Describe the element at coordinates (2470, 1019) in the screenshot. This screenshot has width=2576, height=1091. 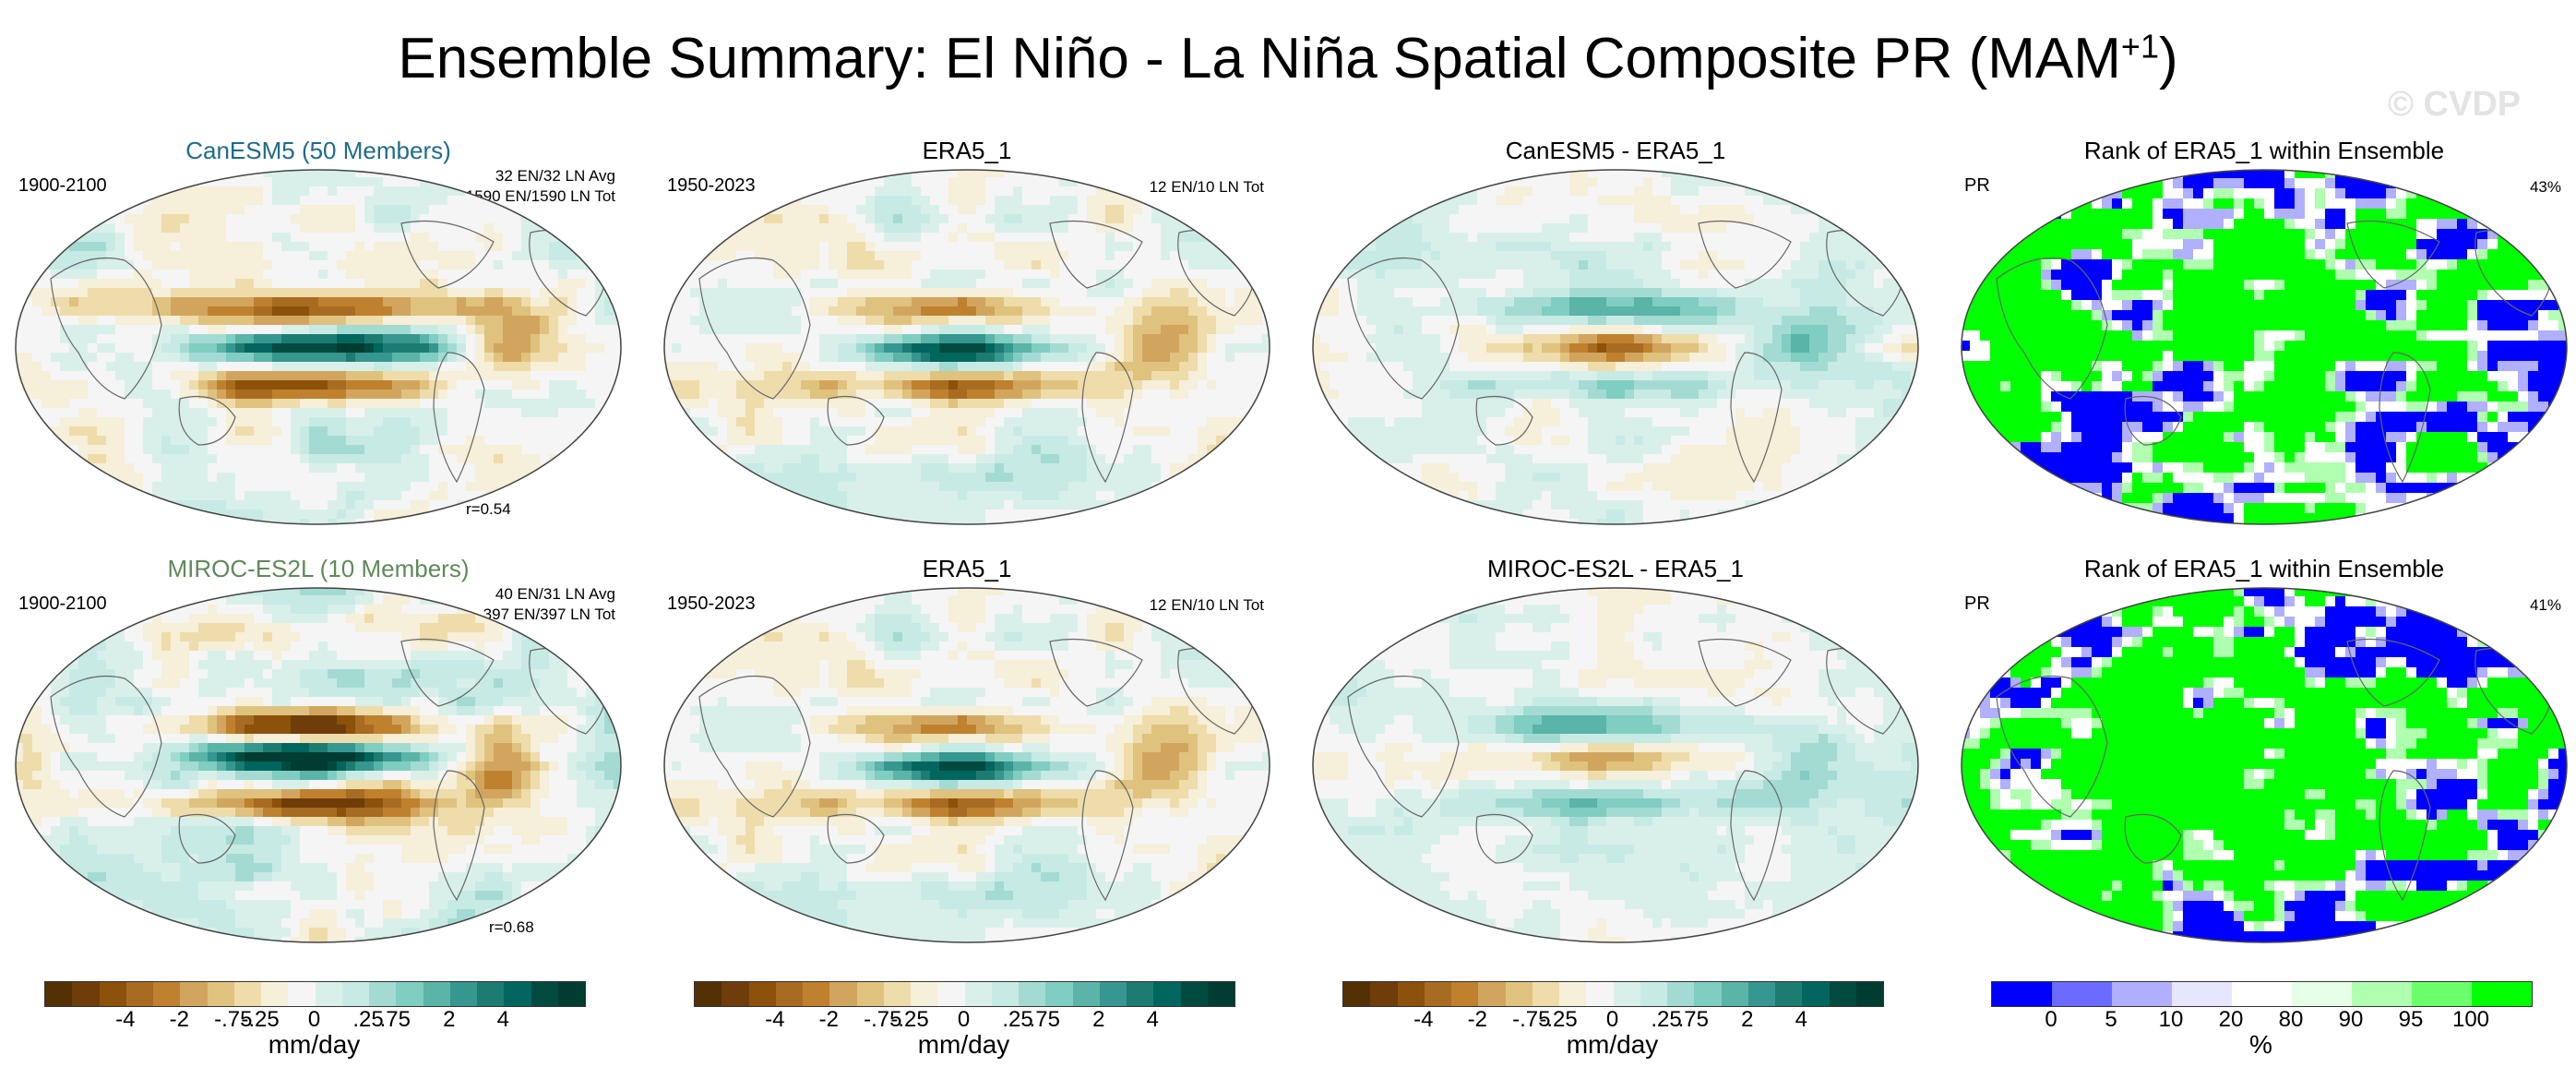
I see `colorbar-tick-label: 100` at that location.